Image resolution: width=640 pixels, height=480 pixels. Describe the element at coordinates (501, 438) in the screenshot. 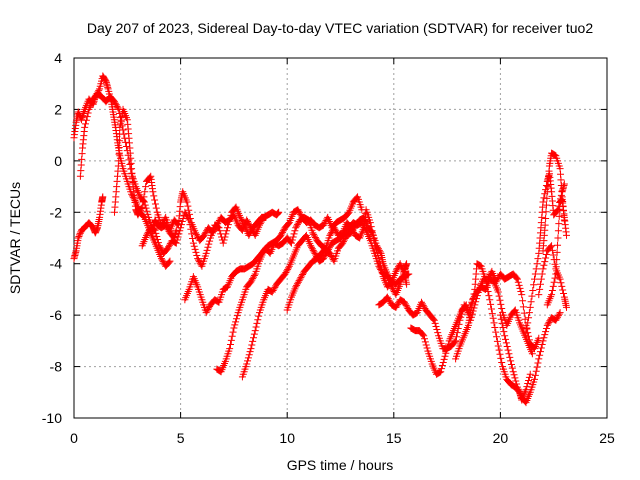

I see `x-tick-label: 20` at that location.